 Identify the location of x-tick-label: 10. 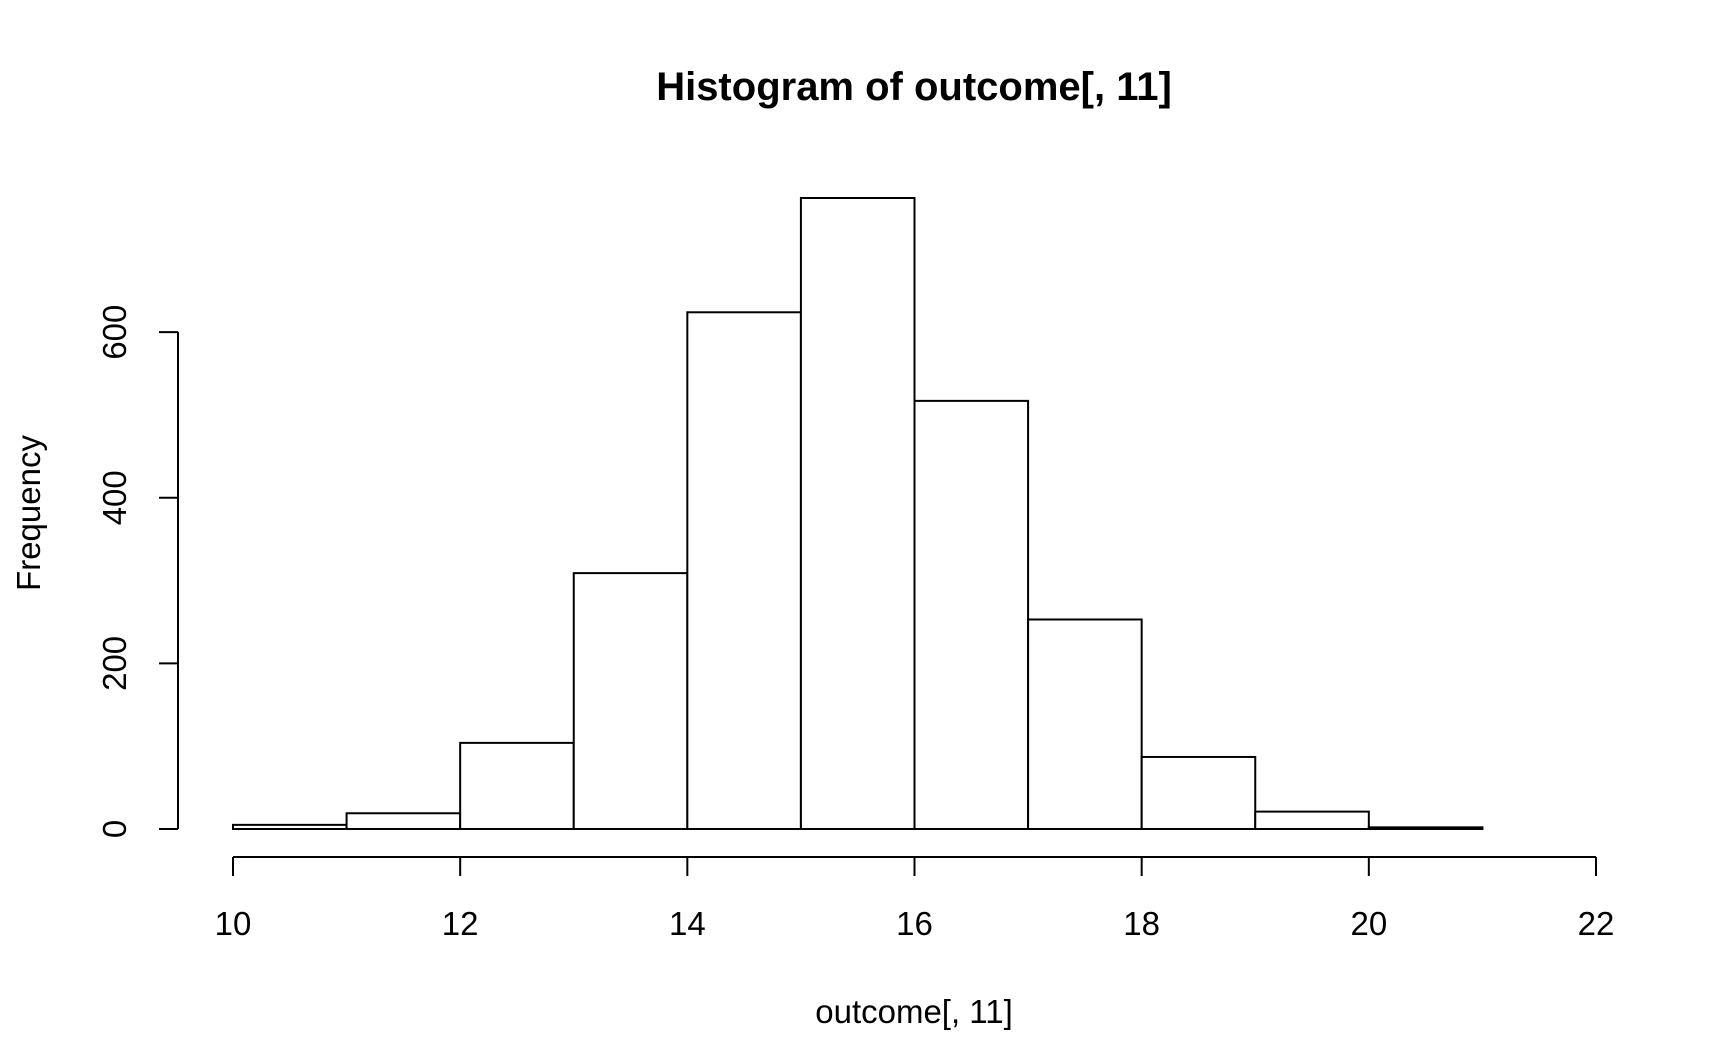
(233, 923).